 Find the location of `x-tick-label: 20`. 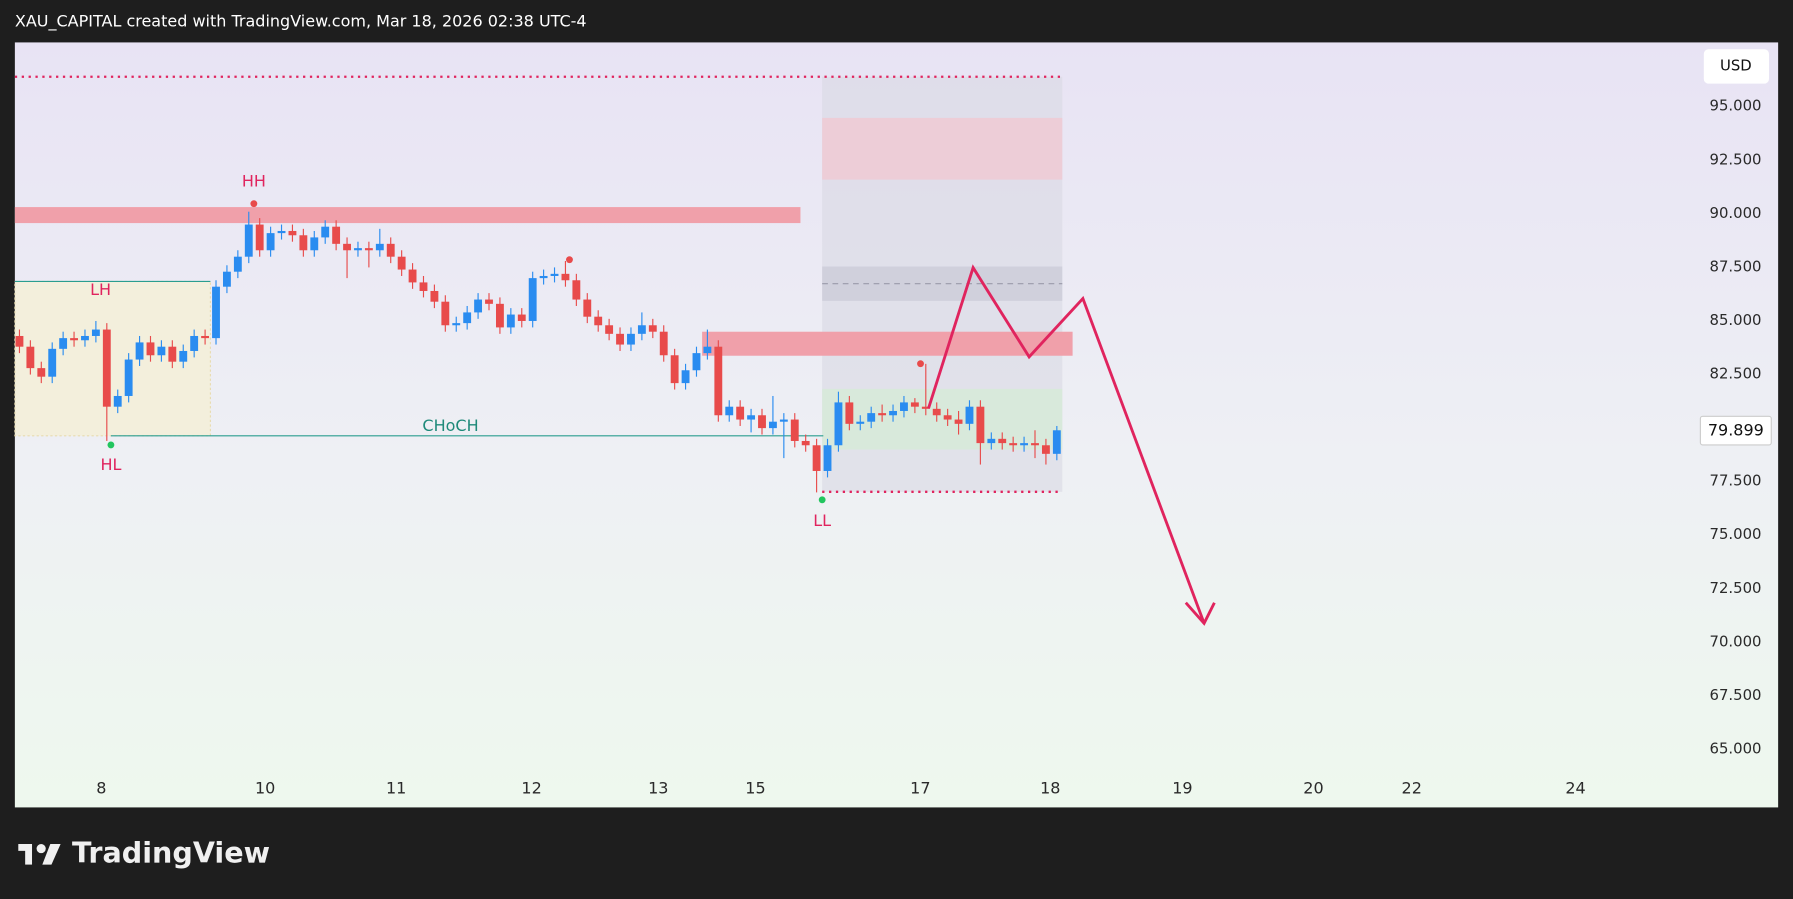

x-tick-label: 20 is located at coordinates (1313, 788).